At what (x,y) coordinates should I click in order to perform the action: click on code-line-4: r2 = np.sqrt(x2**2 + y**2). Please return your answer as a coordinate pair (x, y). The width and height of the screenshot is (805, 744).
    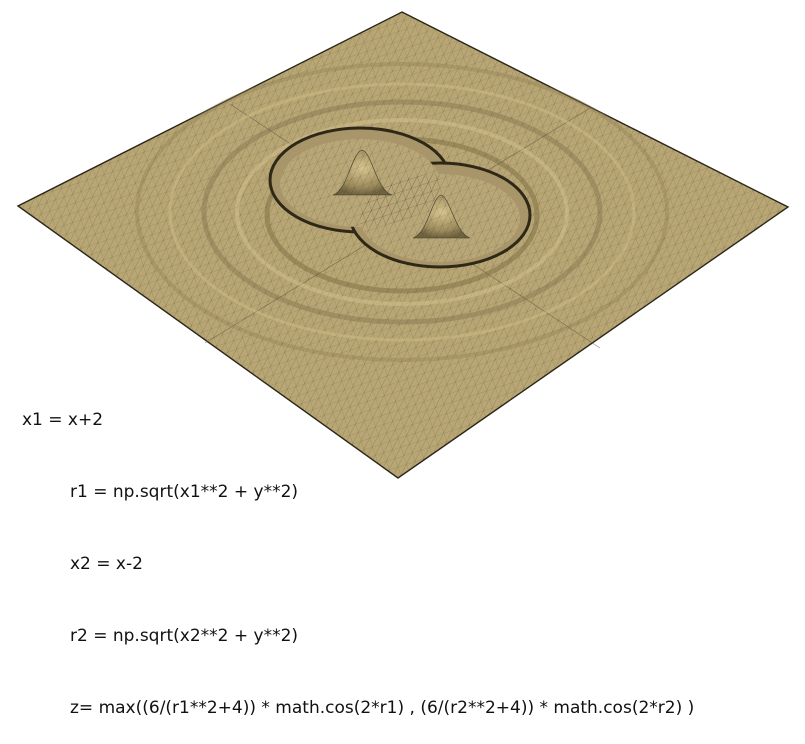
    Looking at the image, I should click on (184, 636).